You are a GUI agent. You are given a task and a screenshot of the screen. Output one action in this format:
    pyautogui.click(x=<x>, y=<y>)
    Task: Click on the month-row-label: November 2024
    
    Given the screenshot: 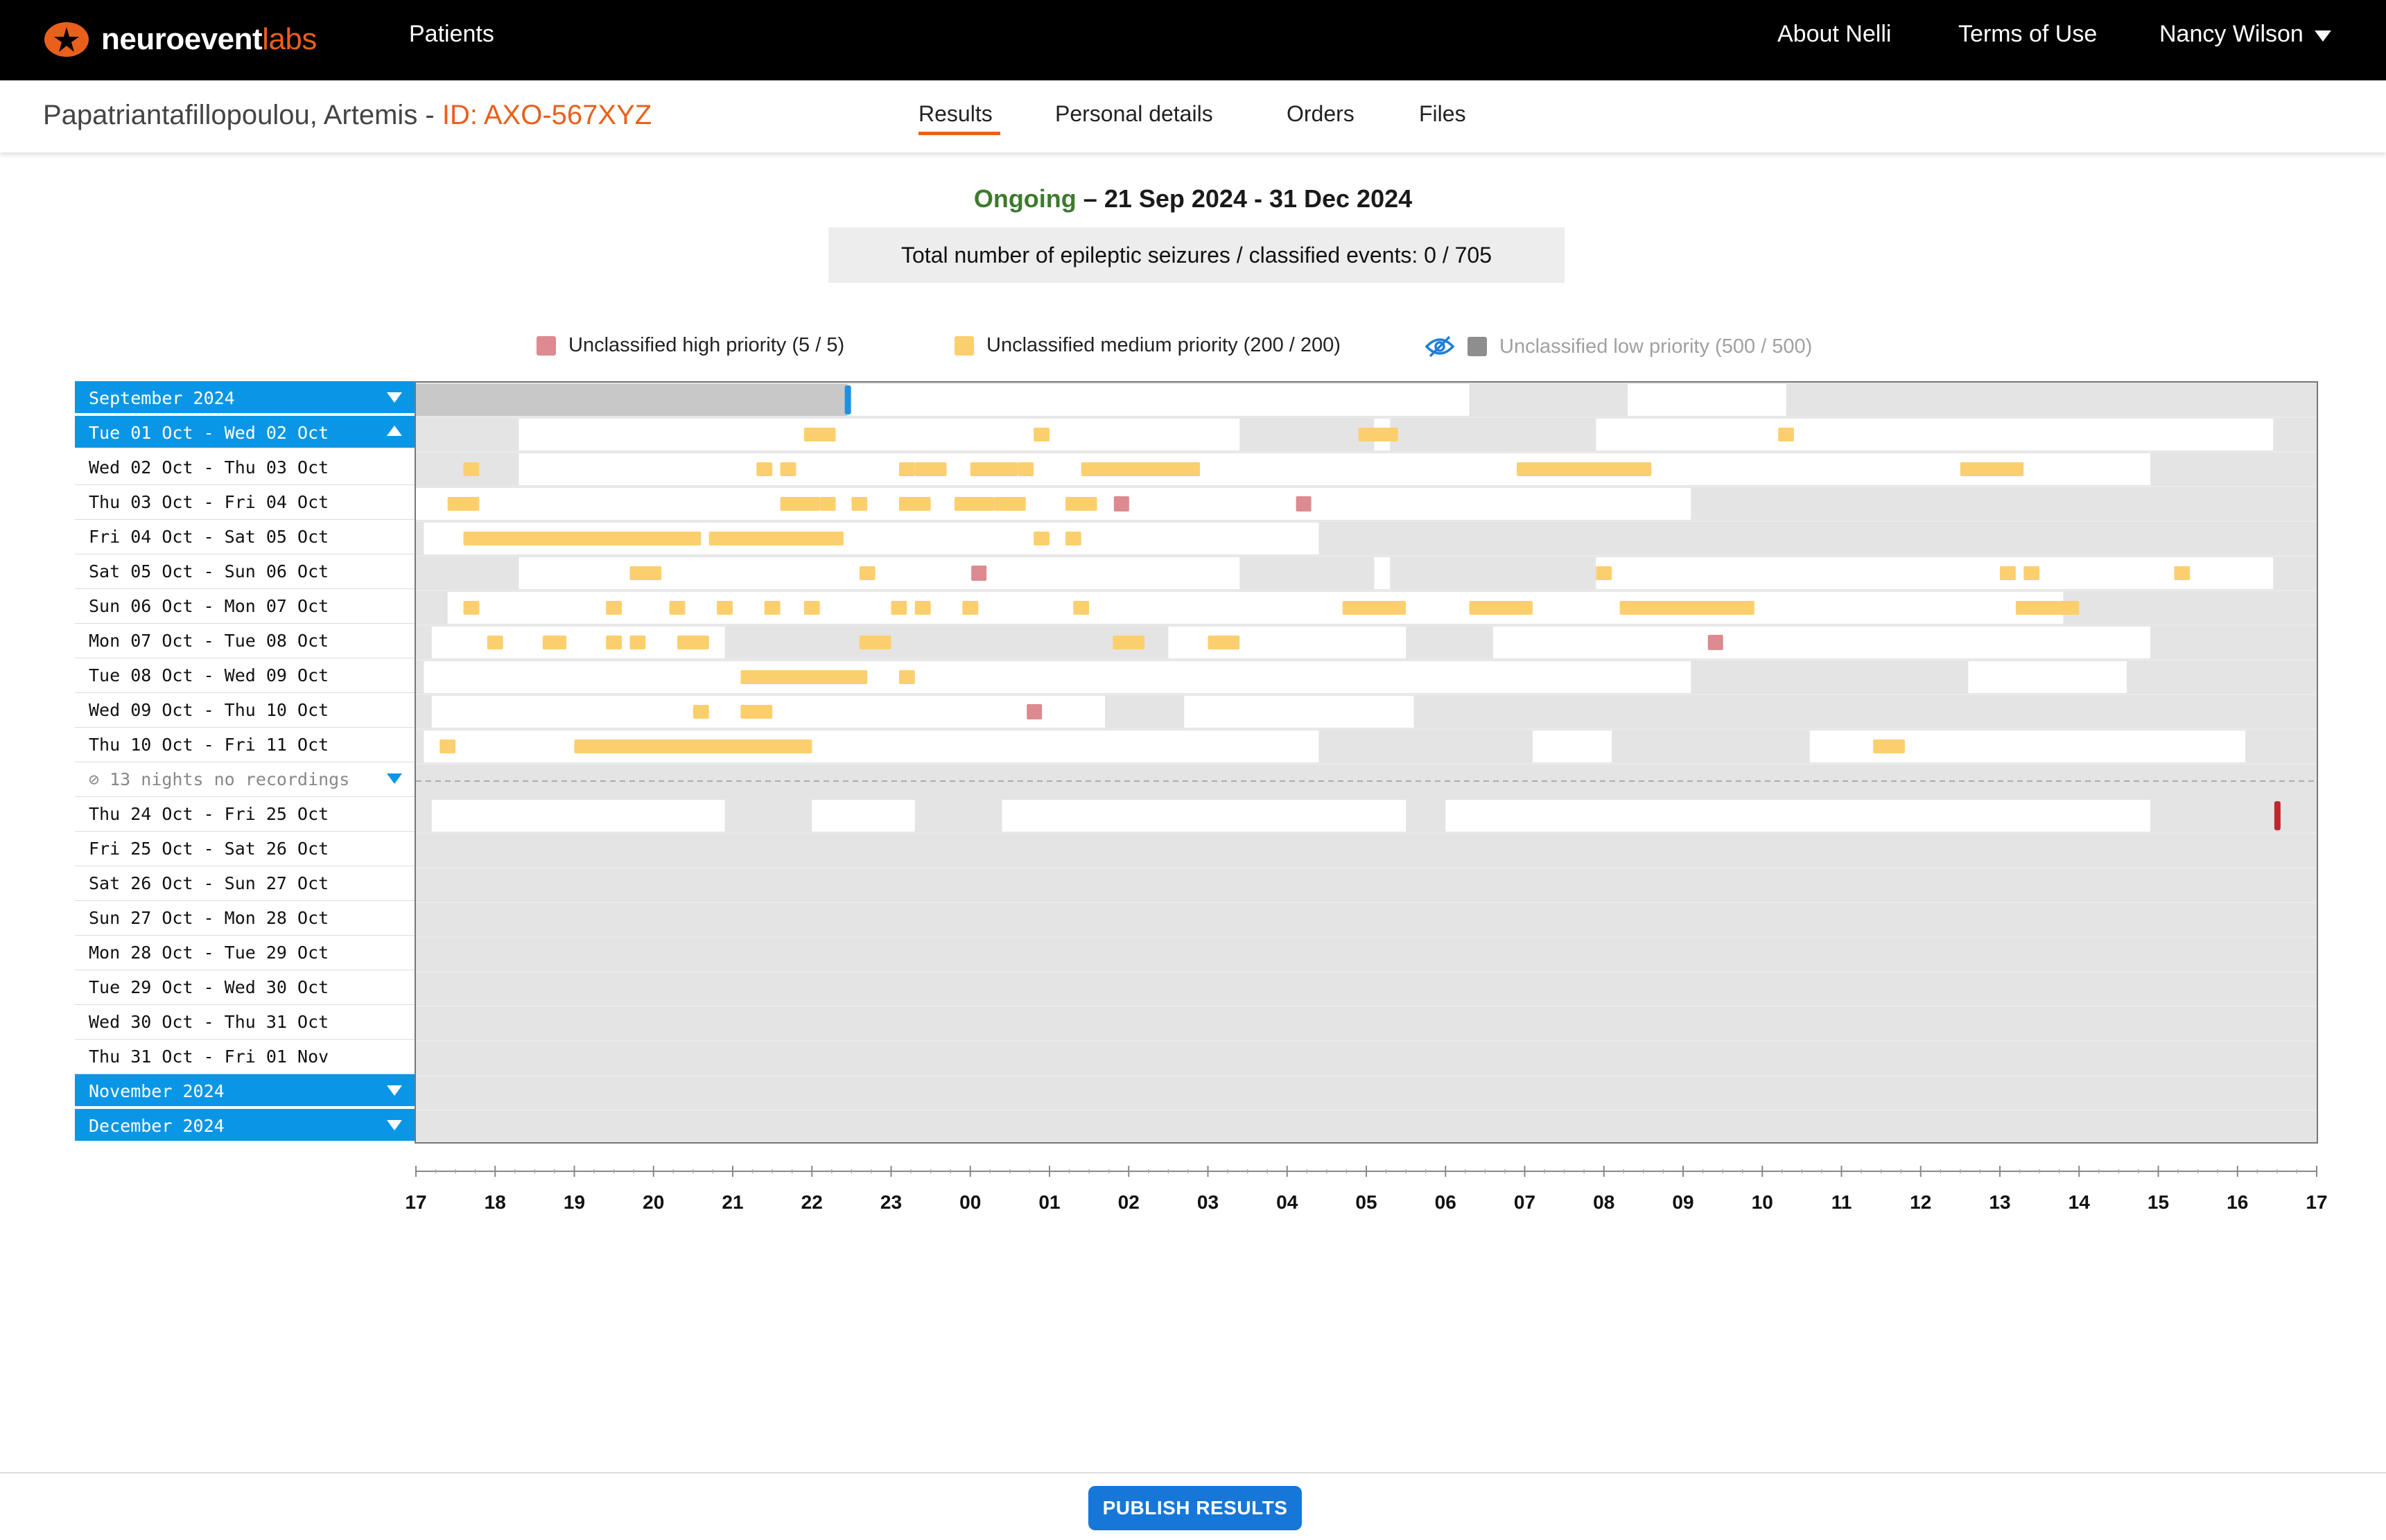 What is the action you would take?
    pyautogui.click(x=245, y=1091)
    